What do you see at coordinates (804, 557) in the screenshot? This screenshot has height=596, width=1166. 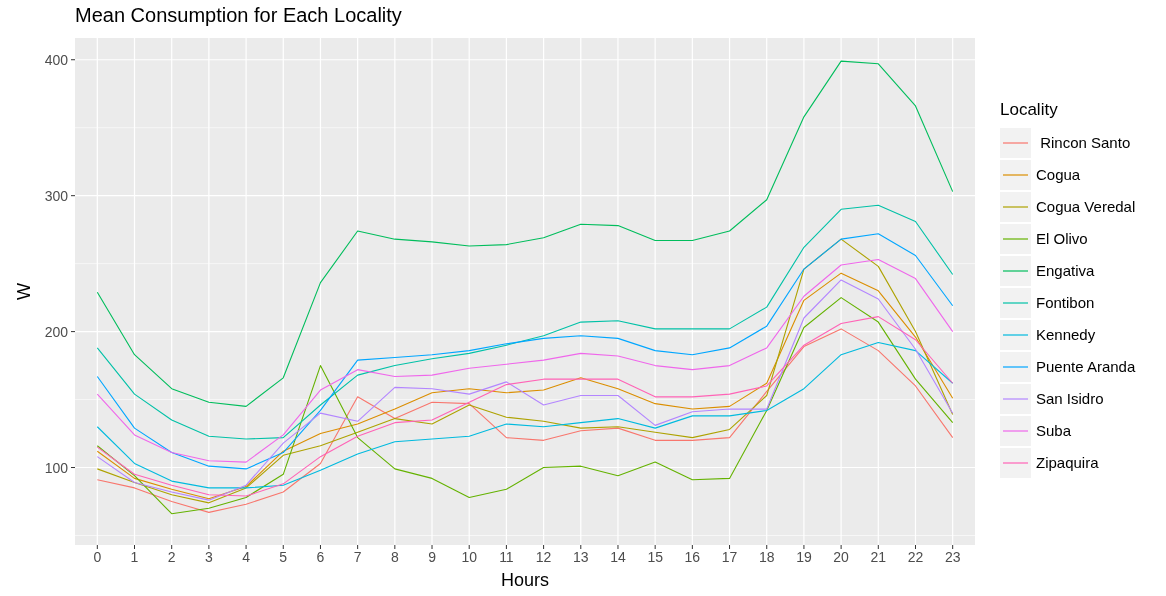 I see `x-tick-label: 19` at bounding box center [804, 557].